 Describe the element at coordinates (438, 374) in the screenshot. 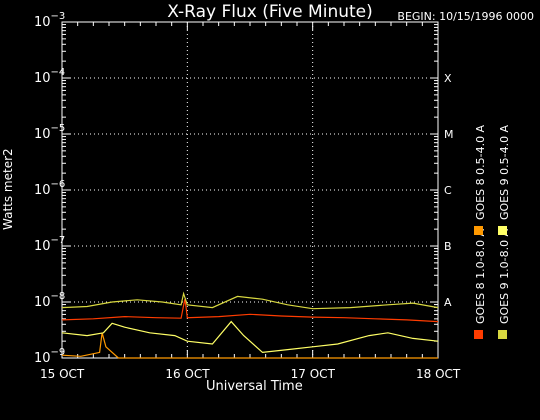

I see `x-tick-label: 18 OCT` at that location.